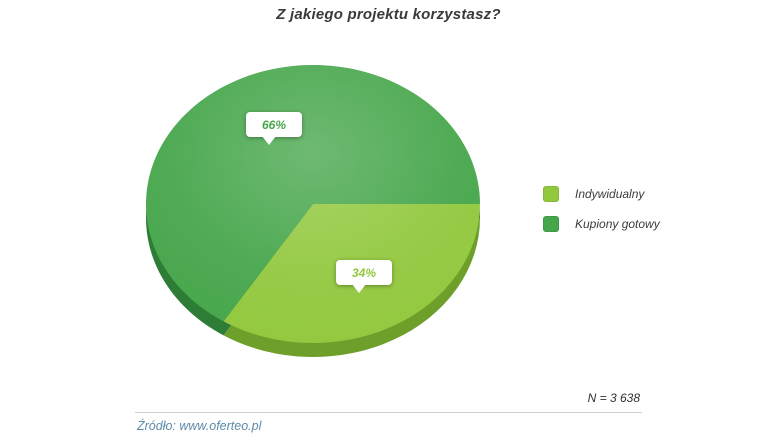  What do you see at coordinates (610, 194) in the screenshot?
I see `legend-label: Indywidualny` at bounding box center [610, 194].